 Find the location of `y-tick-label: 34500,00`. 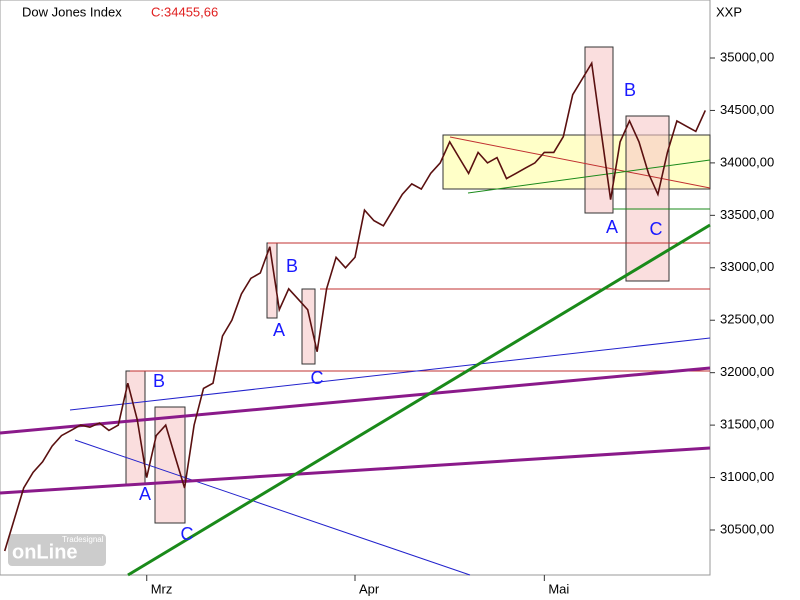

y-tick-label: 34500,00 is located at coordinates (747, 109).